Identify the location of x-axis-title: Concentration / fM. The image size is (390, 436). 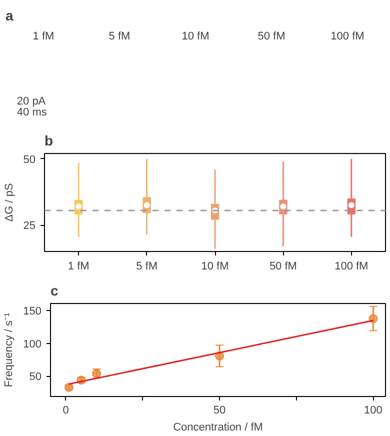
(218, 428).